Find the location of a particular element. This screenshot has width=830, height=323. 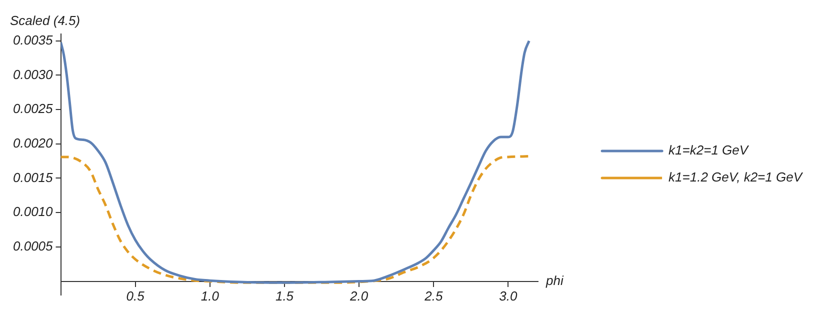

y-tick-label: 0.0025 is located at coordinates (33, 108).